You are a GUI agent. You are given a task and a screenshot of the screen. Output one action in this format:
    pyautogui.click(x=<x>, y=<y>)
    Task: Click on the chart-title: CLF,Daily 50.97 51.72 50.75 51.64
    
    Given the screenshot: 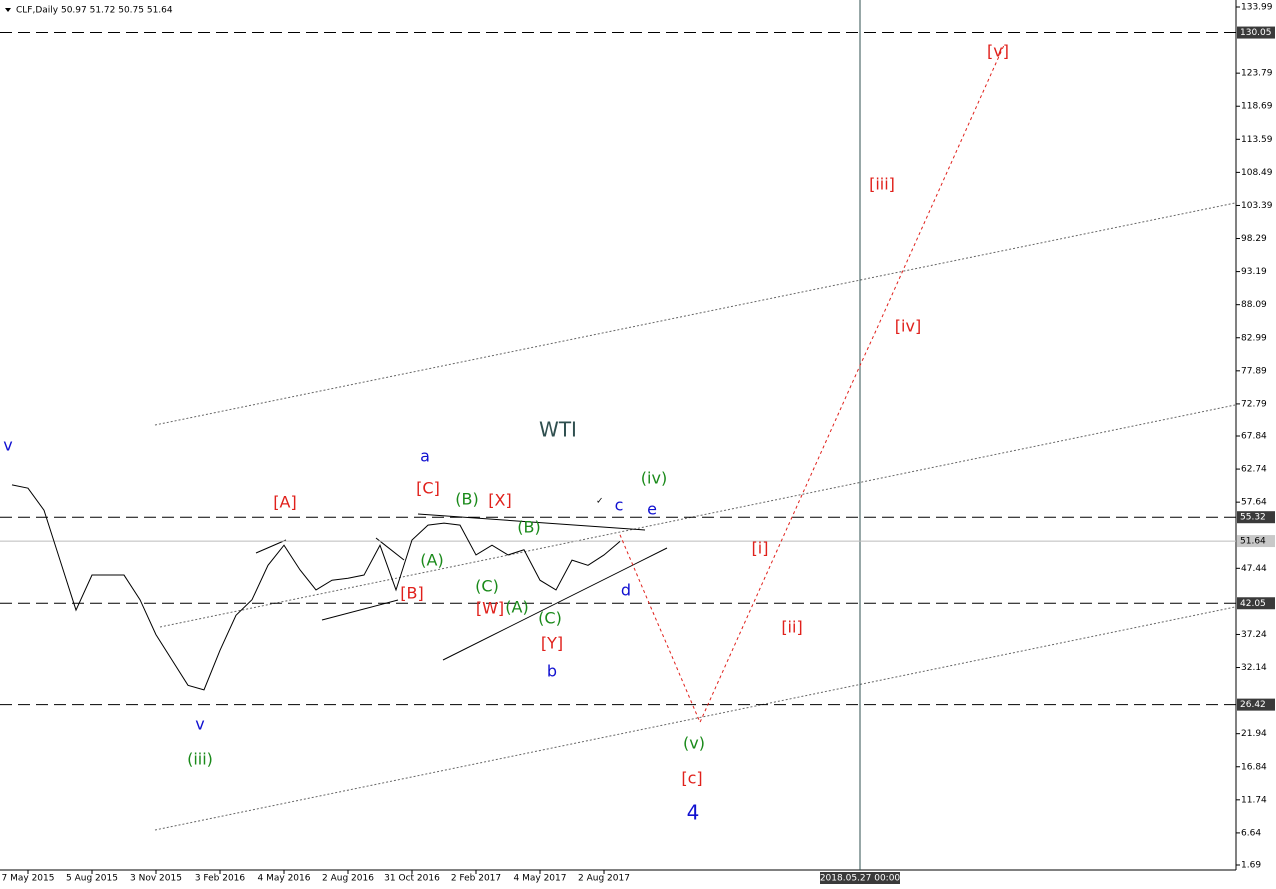 What is the action you would take?
    pyautogui.click(x=94, y=11)
    